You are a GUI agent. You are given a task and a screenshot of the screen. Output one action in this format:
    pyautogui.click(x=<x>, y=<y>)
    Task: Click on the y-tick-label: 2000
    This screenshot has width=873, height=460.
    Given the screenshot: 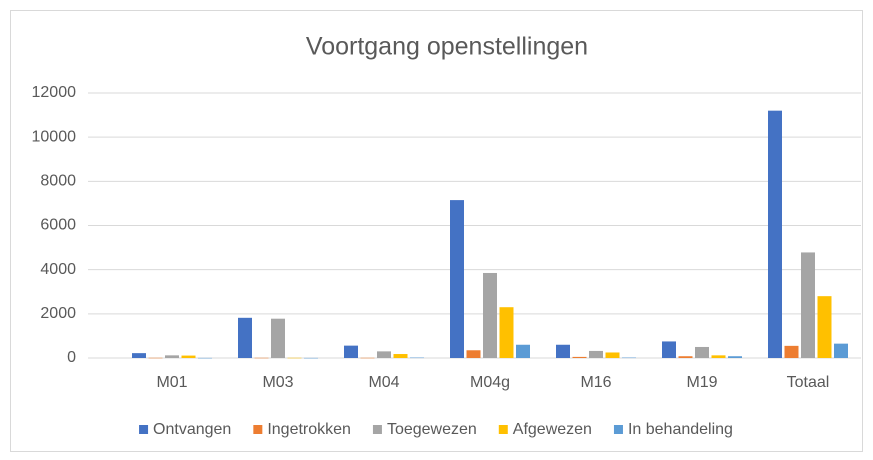 What is the action you would take?
    pyautogui.click(x=58, y=313)
    